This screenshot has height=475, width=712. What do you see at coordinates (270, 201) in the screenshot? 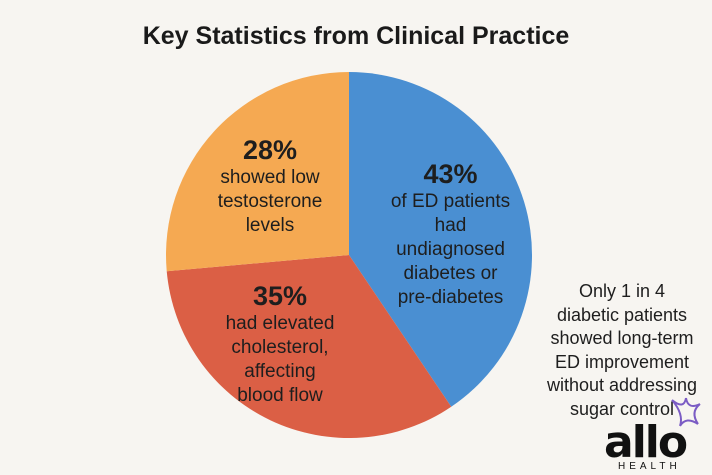
I see `slice-description: showed low testosterone levels` at bounding box center [270, 201].